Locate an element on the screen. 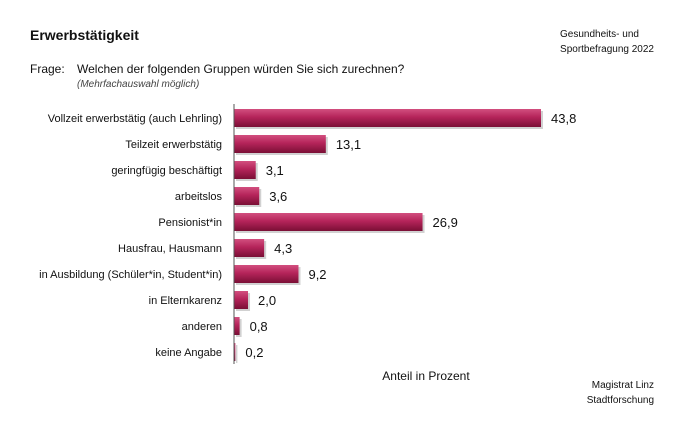  category-label: Vollzeit erwerbstätig (auch Lehrling) is located at coordinates (135, 119).